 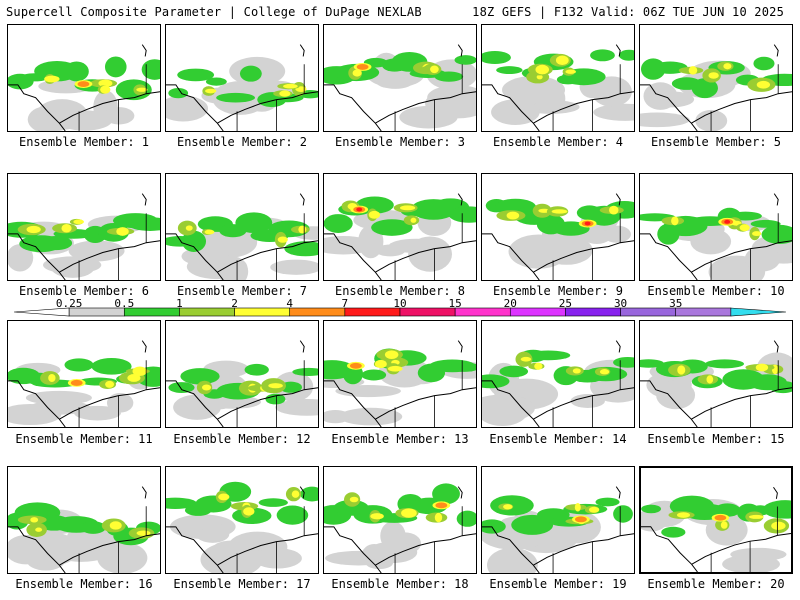 I want to click on ensemble-member-label: Ensemble Member: 16, so click(x=84, y=584).